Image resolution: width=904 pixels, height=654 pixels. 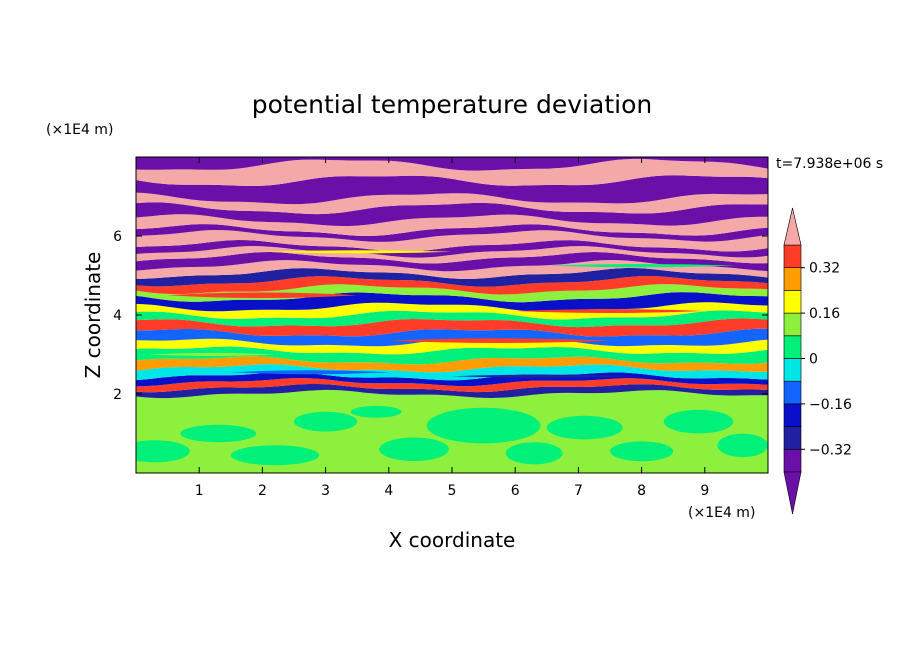 What do you see at coordinates (117, 316) in the screenshot?
I see `y-tick-label: 4` at bounding box center [117, 316].